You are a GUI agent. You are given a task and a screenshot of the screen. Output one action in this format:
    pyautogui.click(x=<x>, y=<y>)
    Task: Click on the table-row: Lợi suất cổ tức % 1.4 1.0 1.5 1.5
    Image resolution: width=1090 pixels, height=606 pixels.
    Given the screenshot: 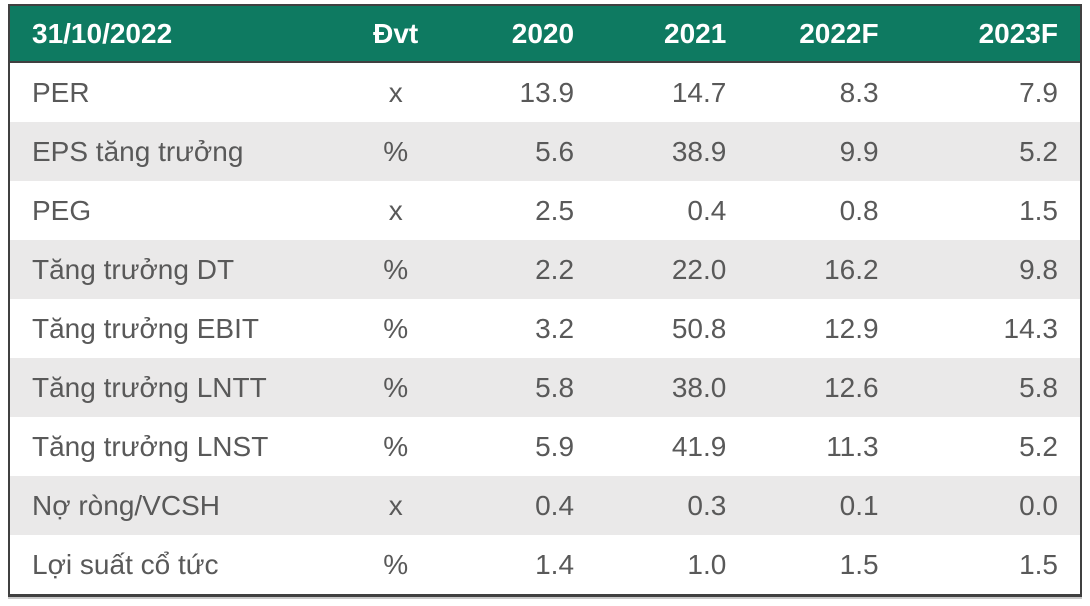 What is the action you would take?
    pyautogui.click(x=545, y=565)
    